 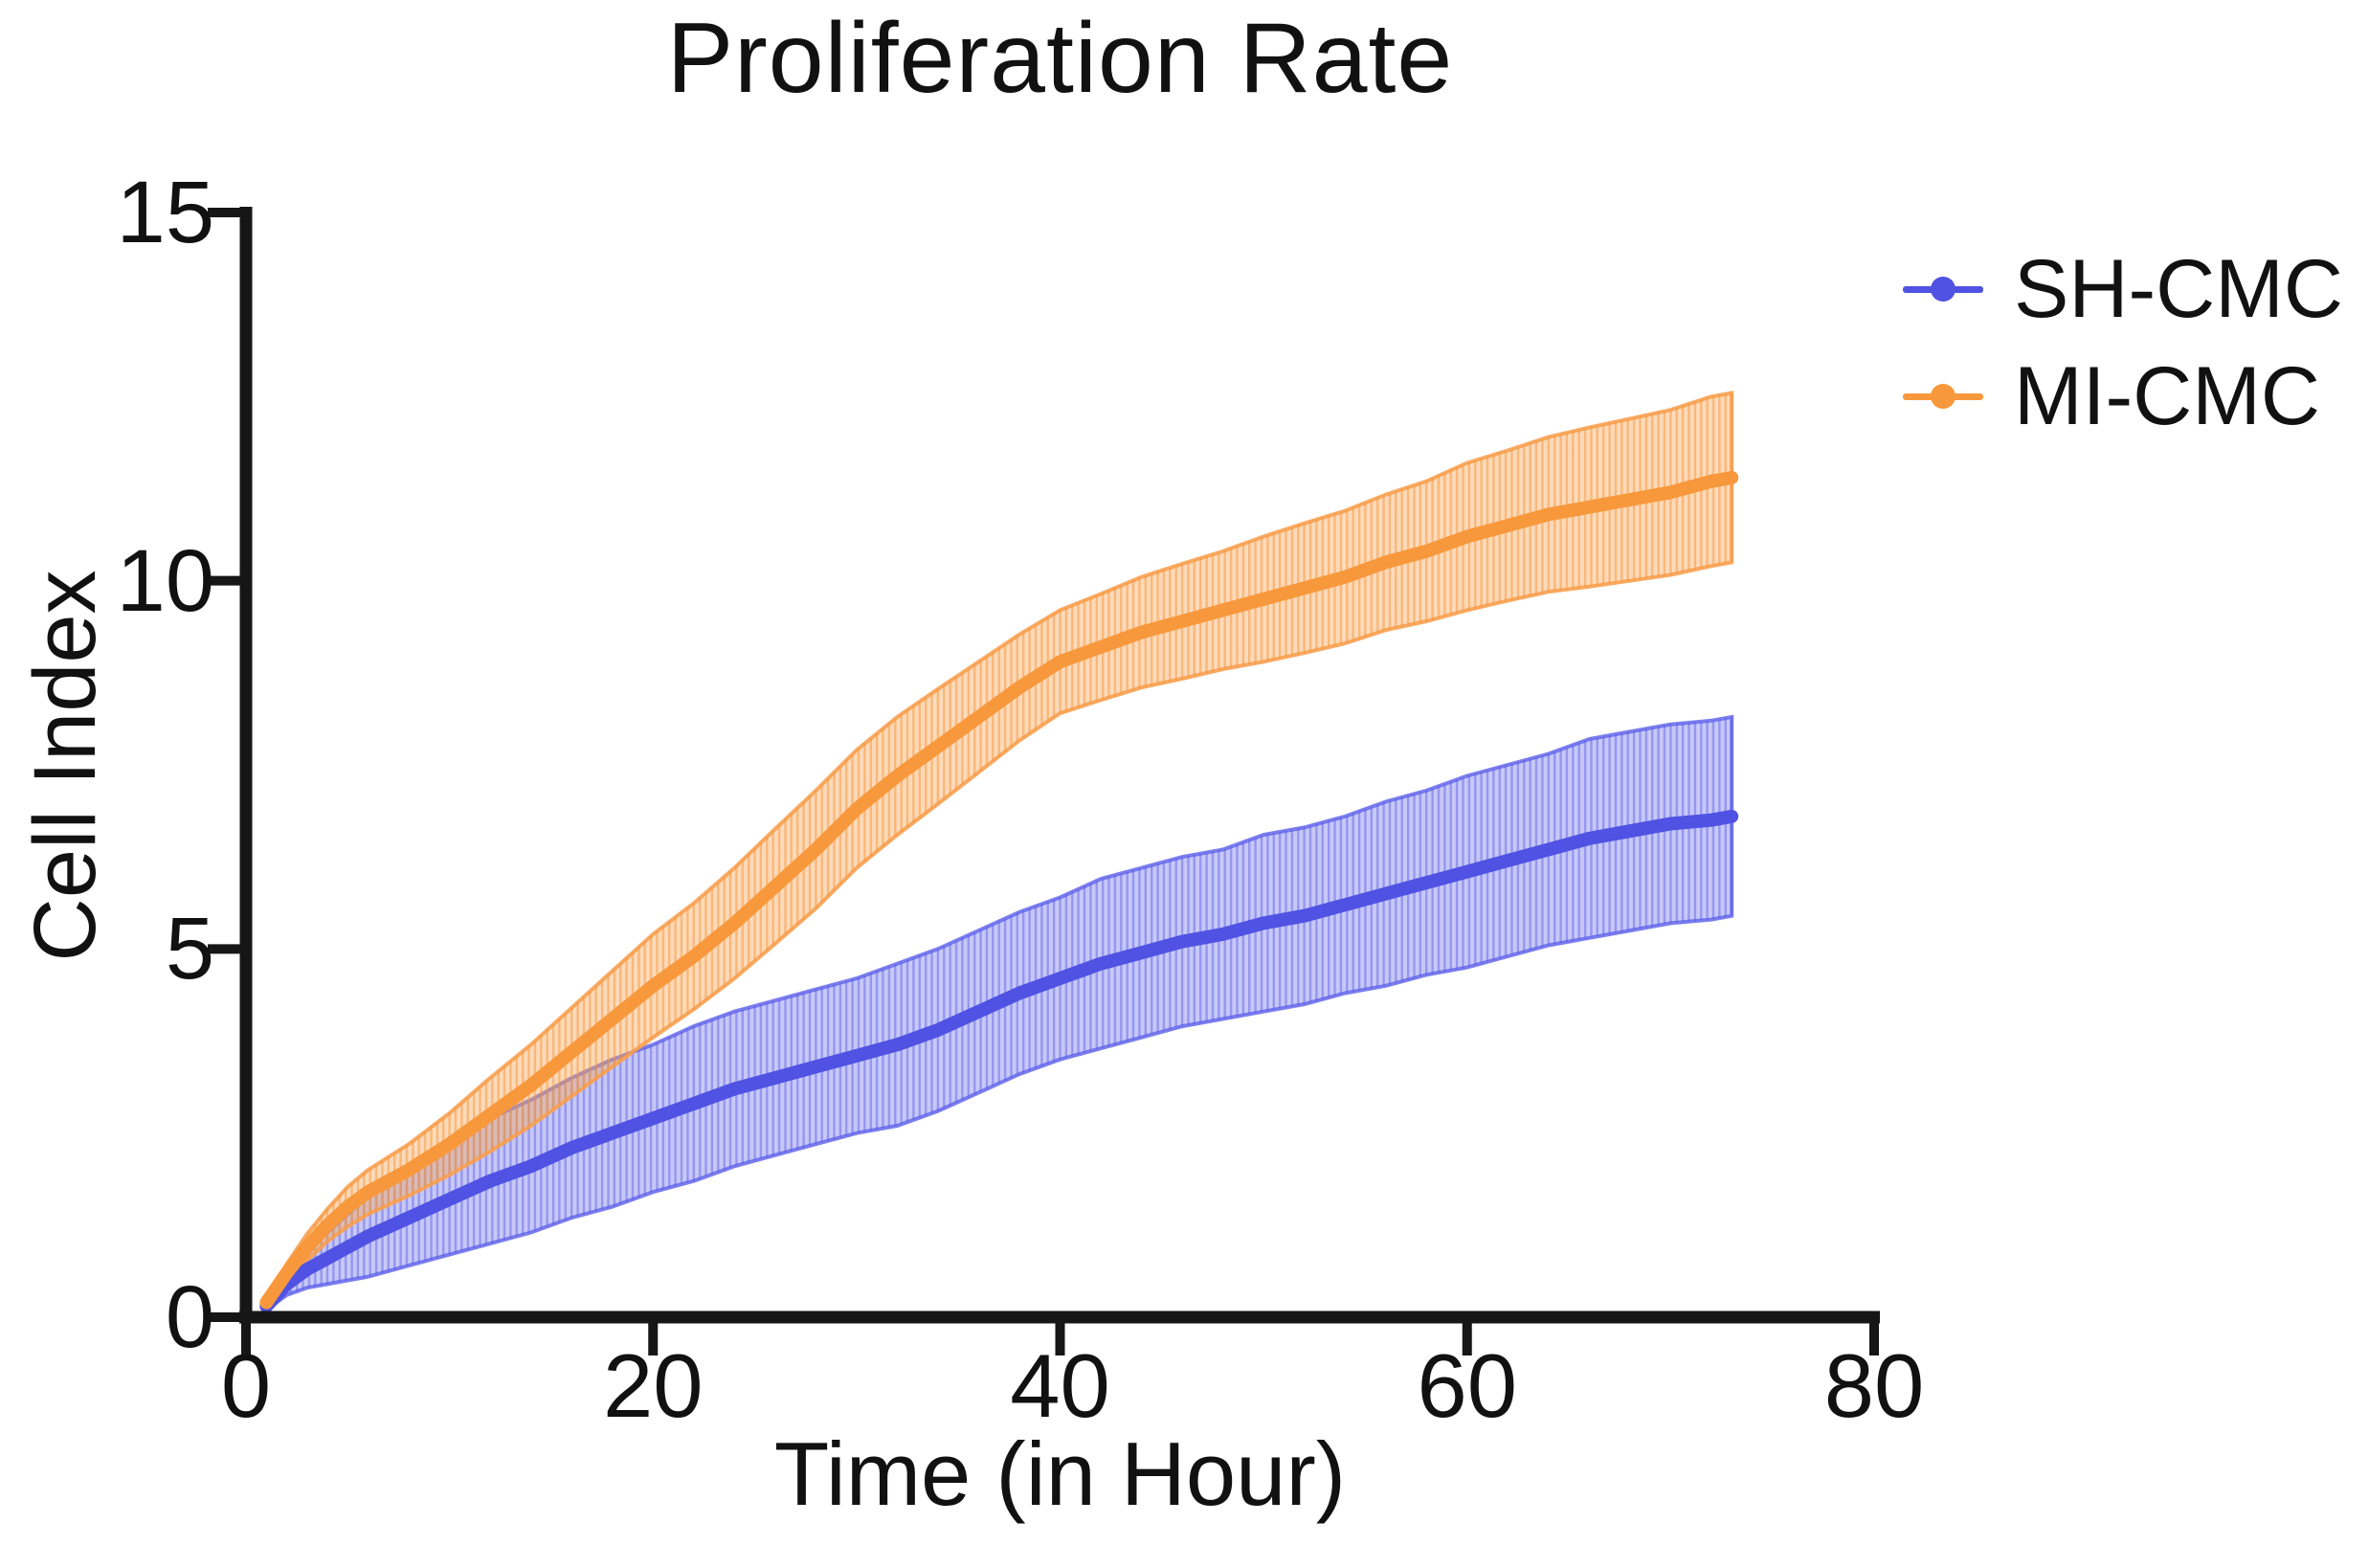 I want to click on chart-title: Proliferation Rate, so click(x=1060, y=59).